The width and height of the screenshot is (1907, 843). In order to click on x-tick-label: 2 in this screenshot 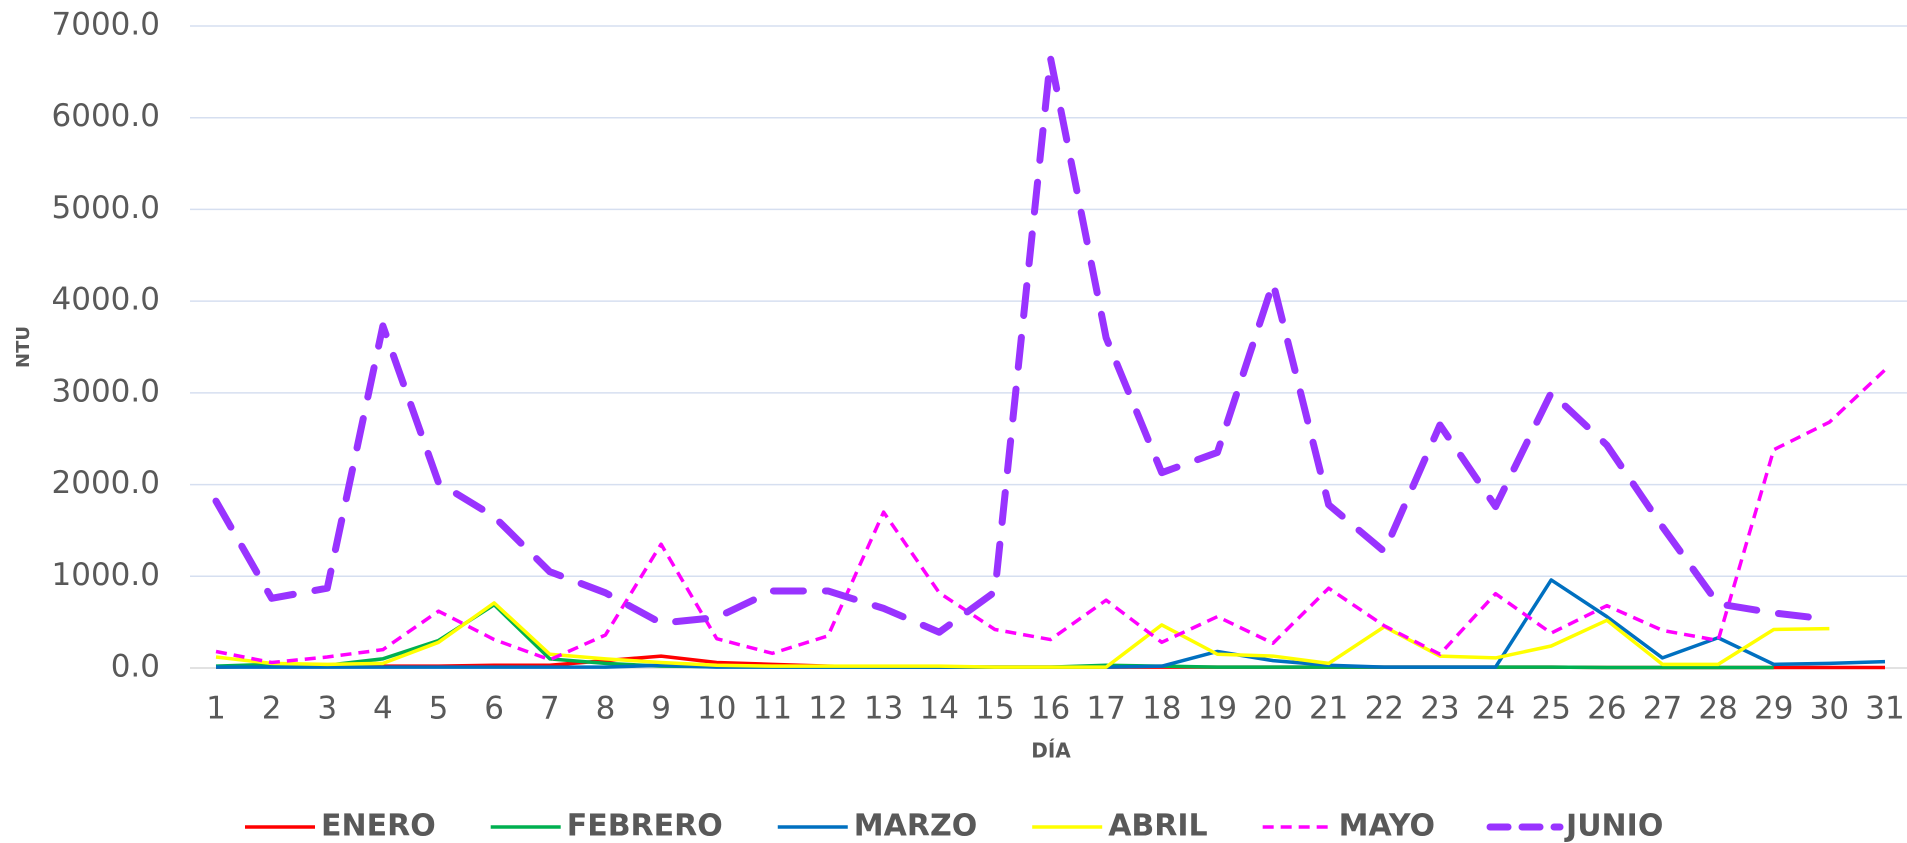, I will do `click(272, 709)`.